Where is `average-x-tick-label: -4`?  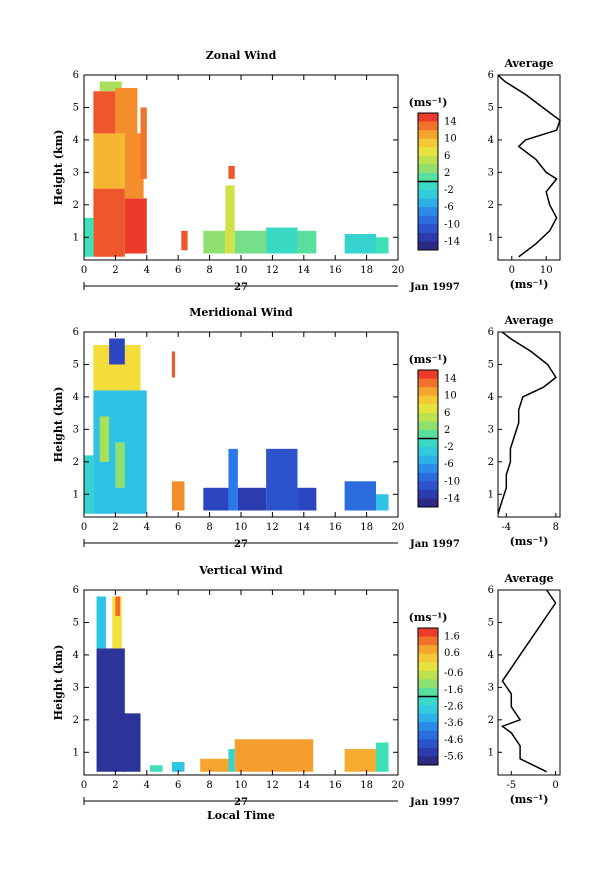 average-x-tick-label: -4 is located at coordinates (506, 527).